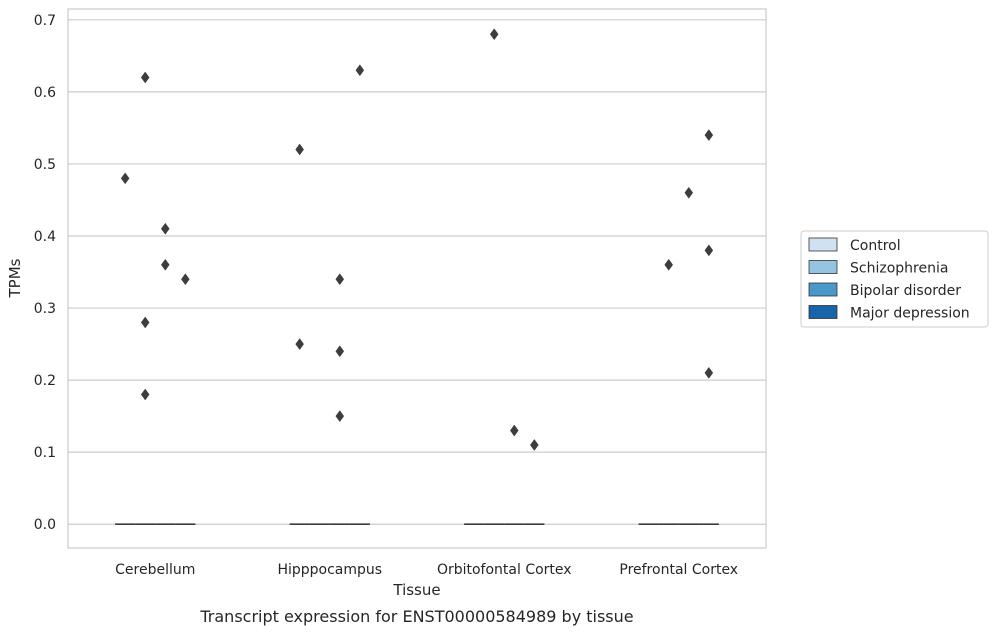  I want to click on x-tick-label: Prefrontal Cortex, so click(678, 570).